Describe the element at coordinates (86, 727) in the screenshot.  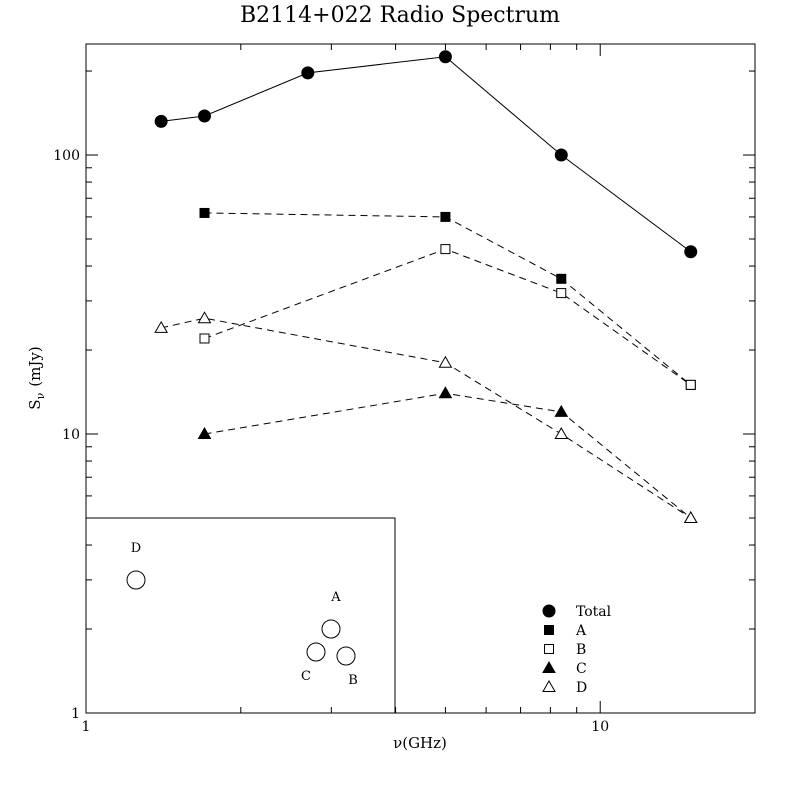
I see `x-tick-label: 1` at that location.